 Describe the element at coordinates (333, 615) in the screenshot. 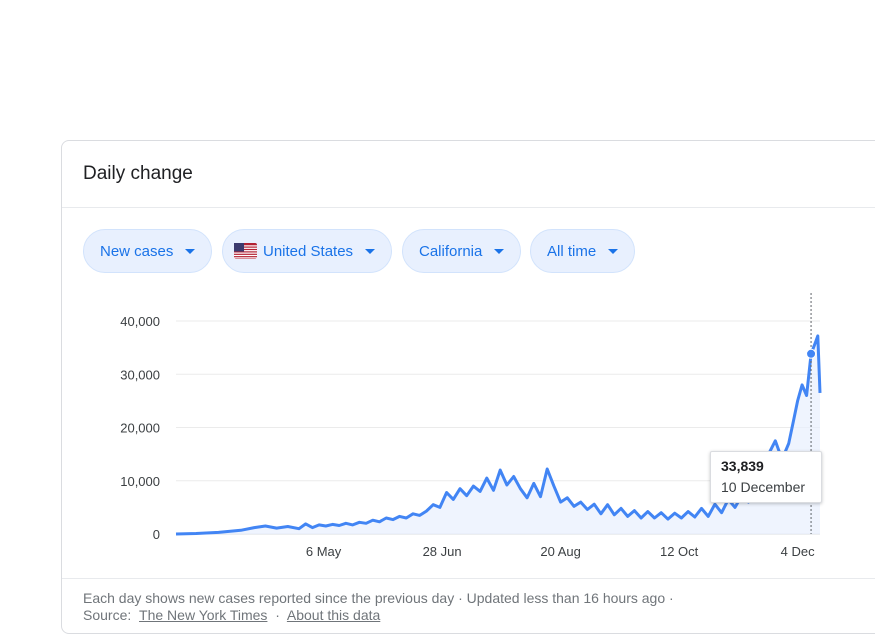

I see `about-data-link: About this data` at that location.